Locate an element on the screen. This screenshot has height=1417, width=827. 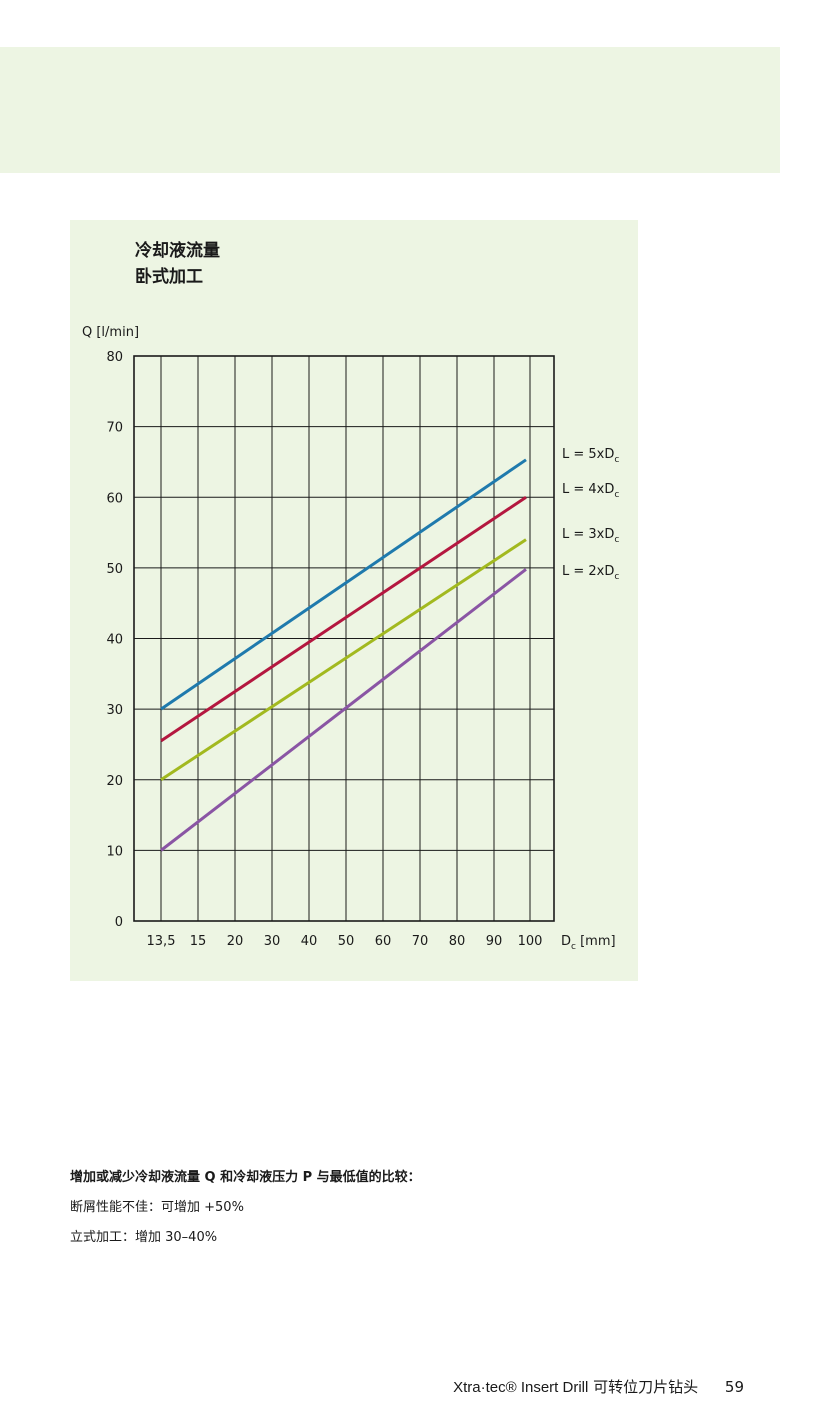
y-tick-label: 30 is located at coordinates (114, 710).